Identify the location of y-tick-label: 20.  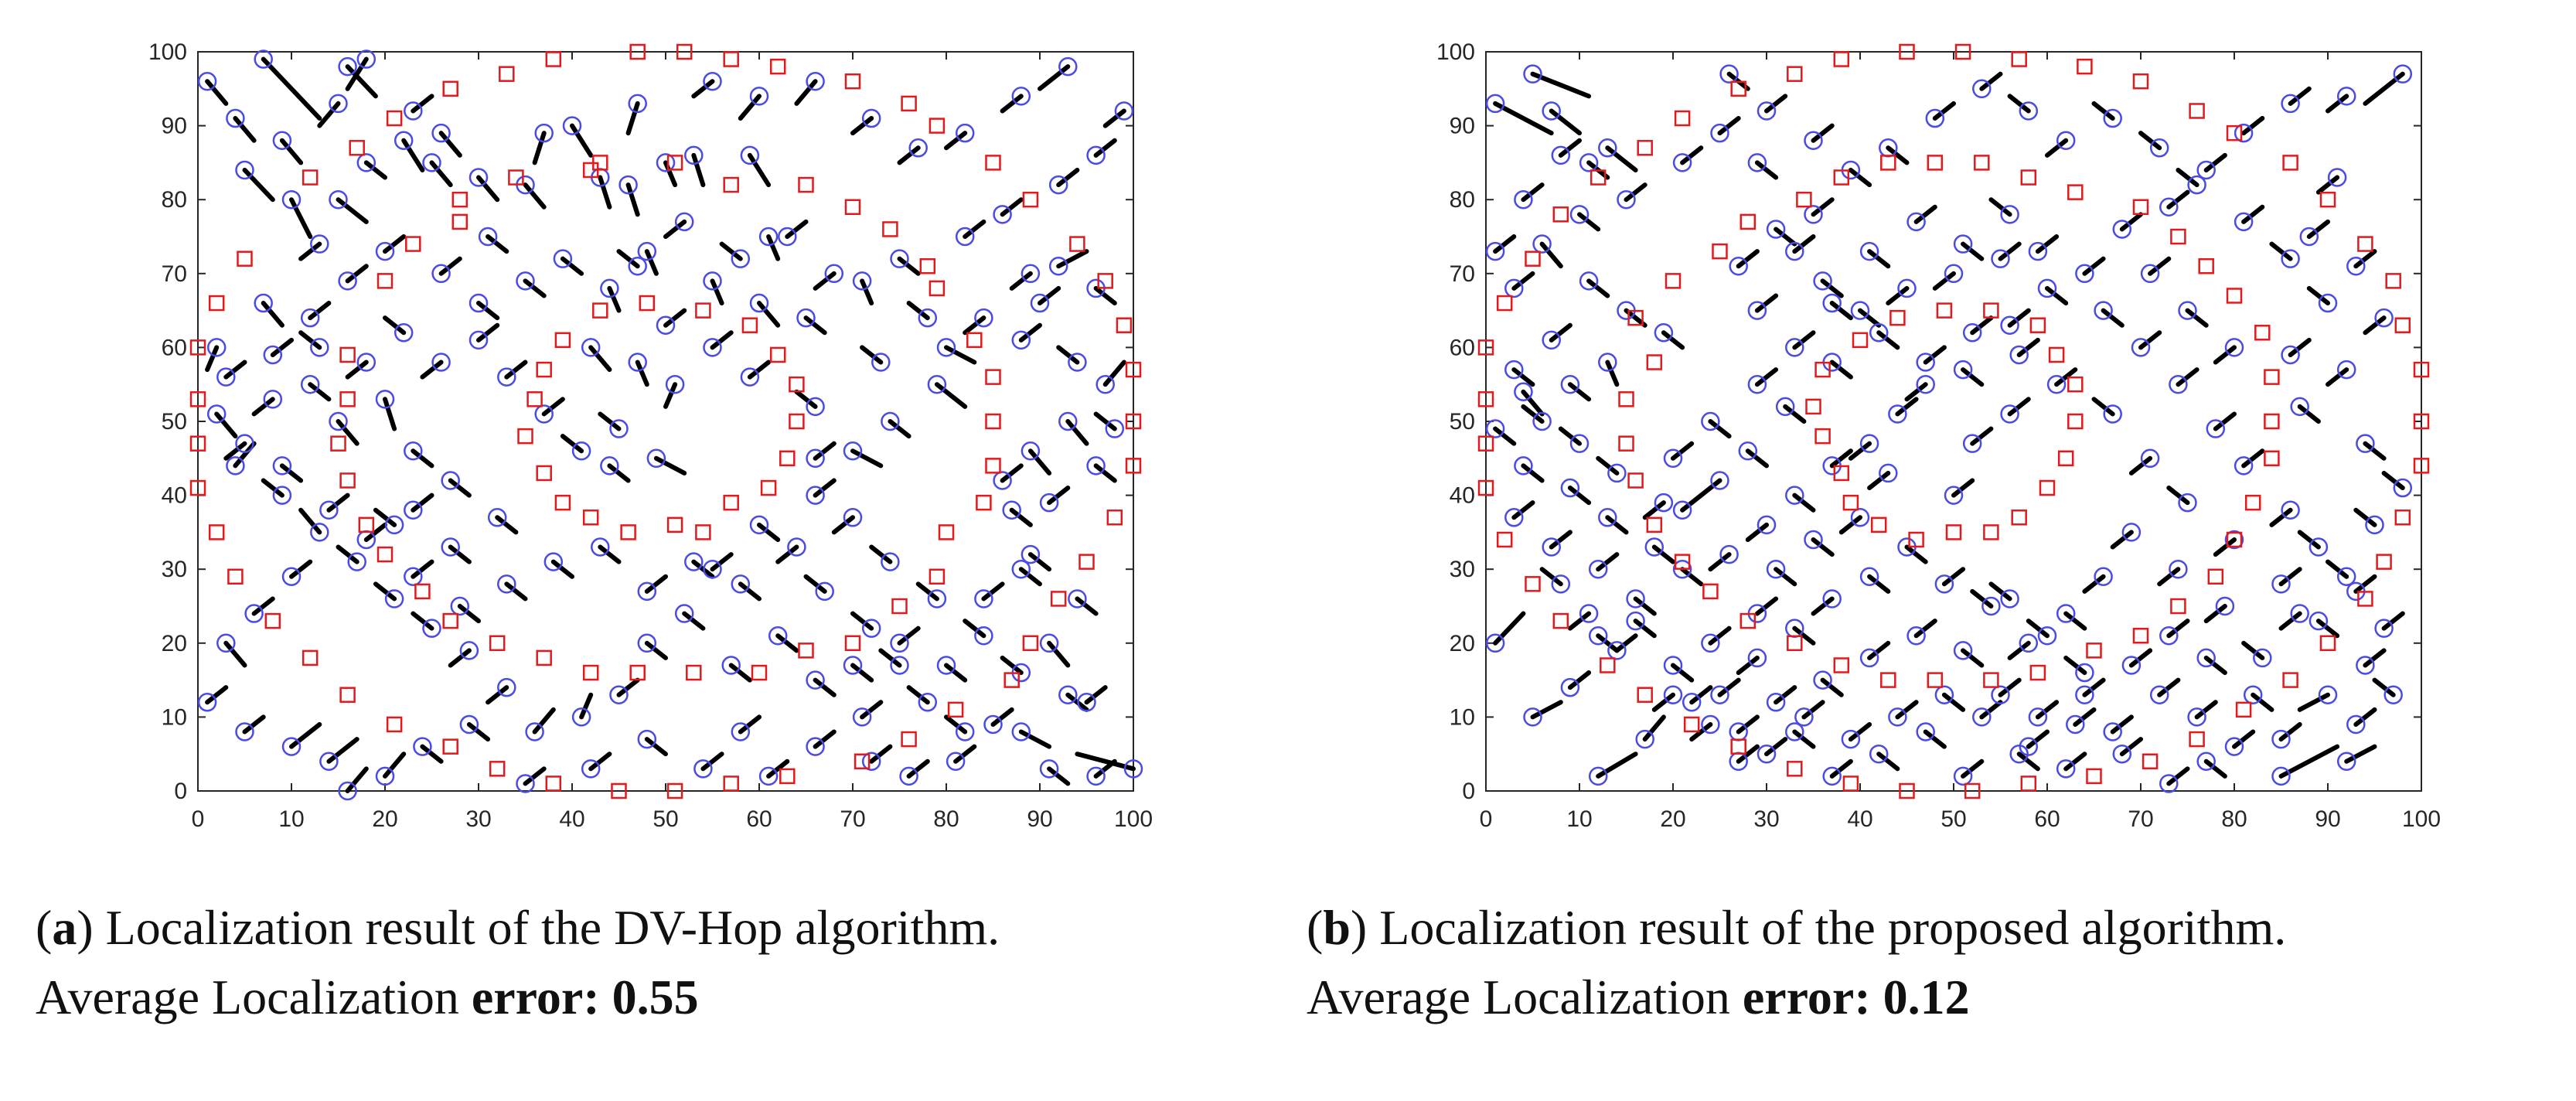
(174, 643).